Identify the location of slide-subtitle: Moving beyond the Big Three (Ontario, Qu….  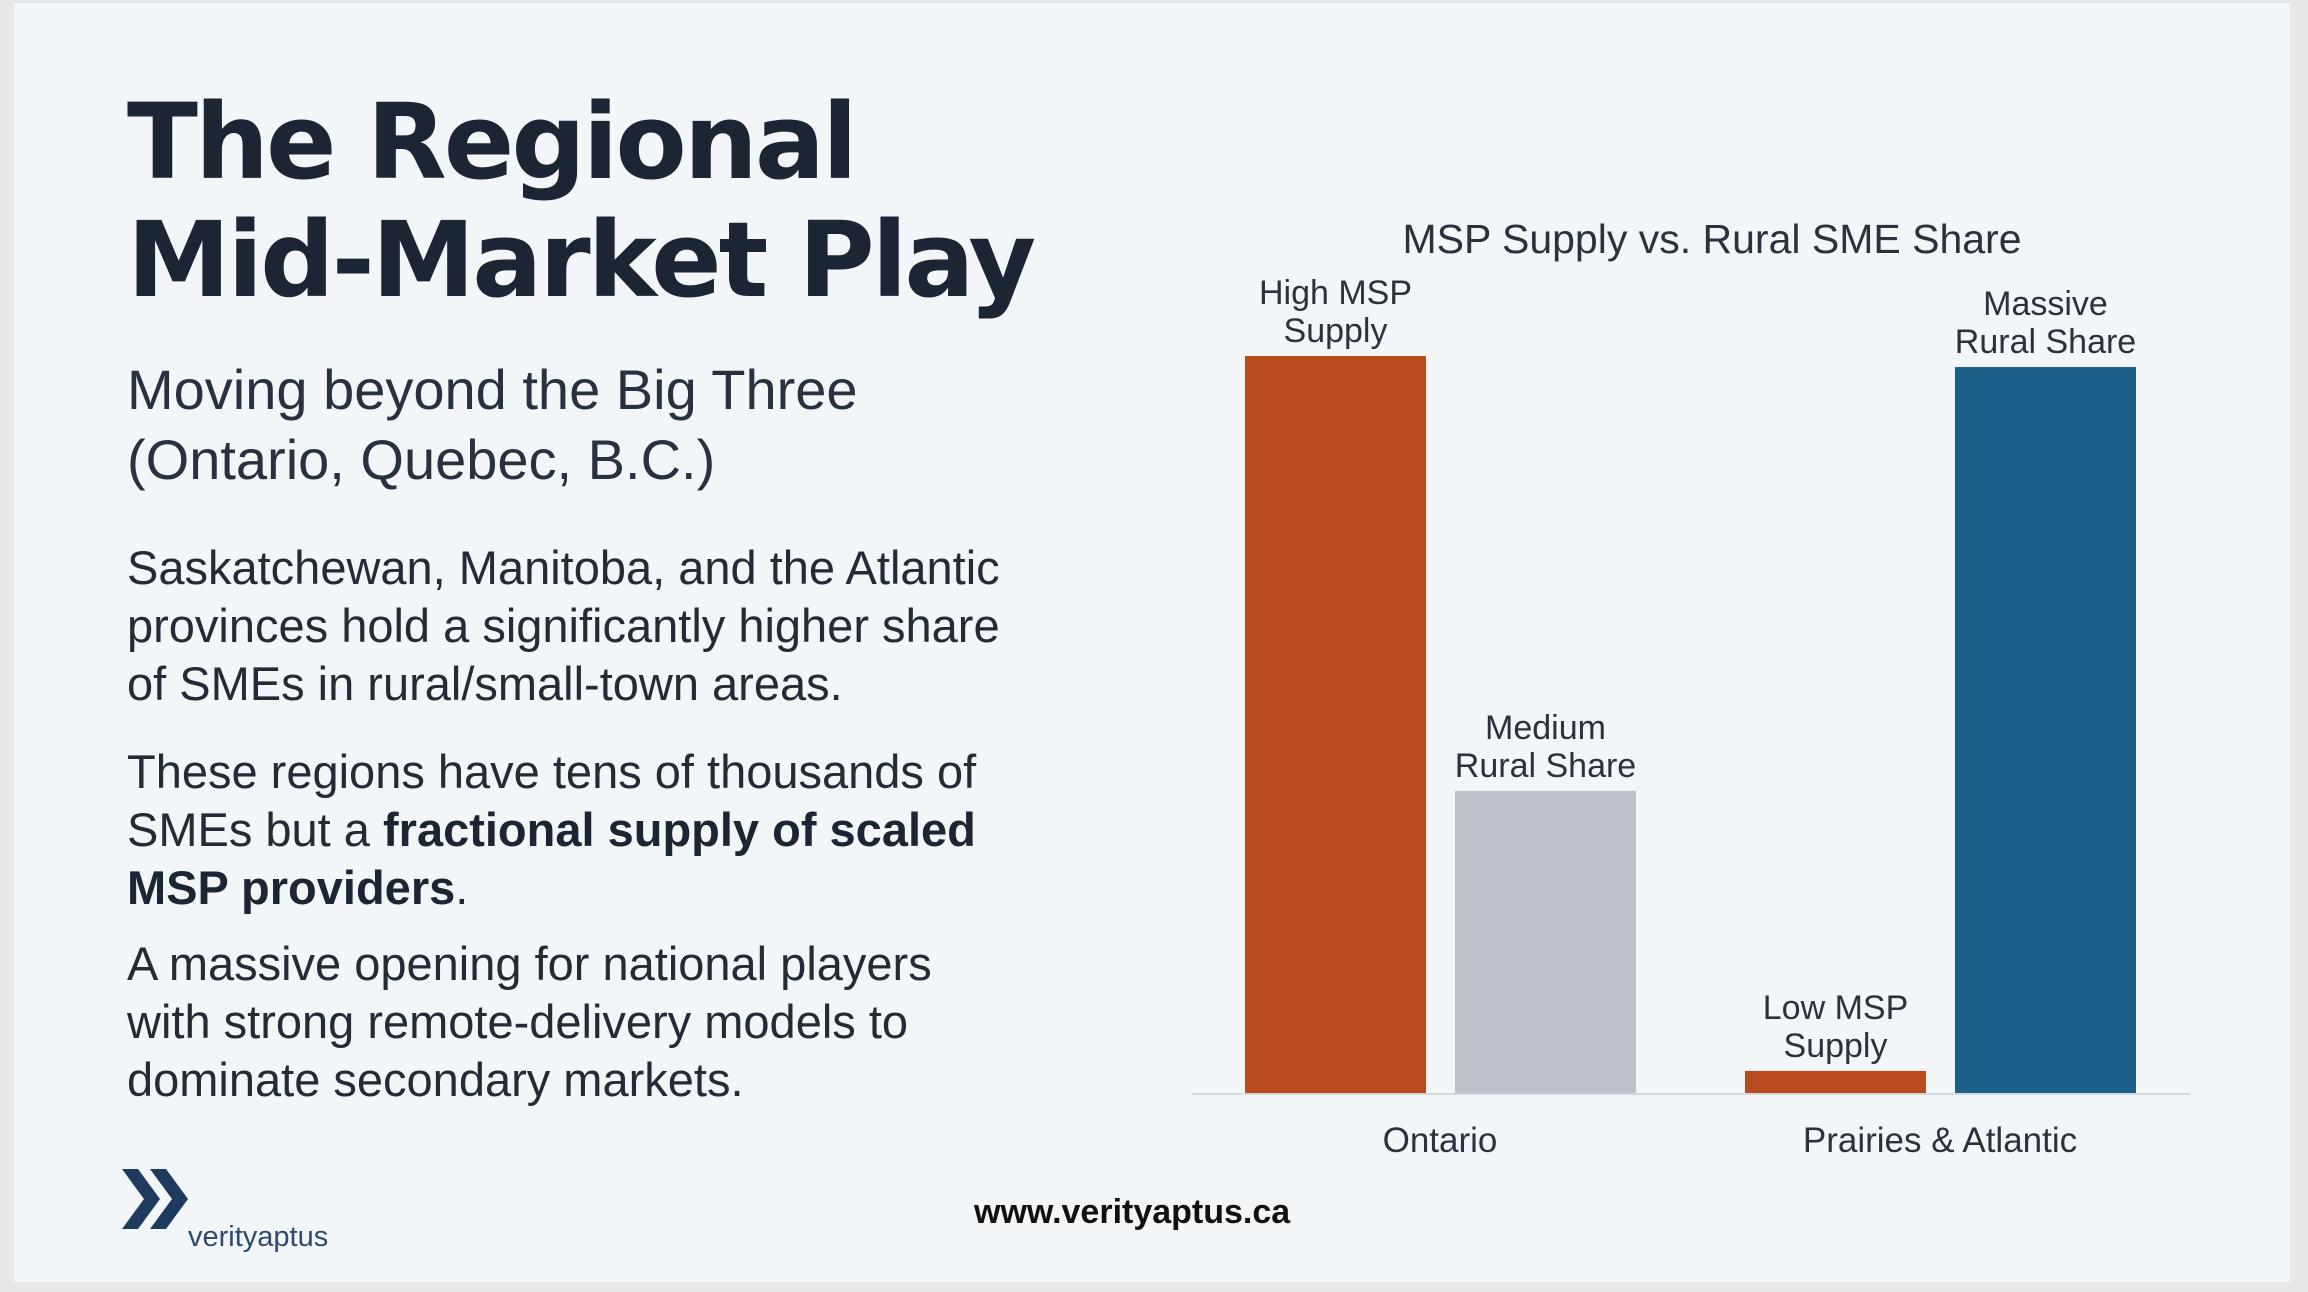
(627, 425).